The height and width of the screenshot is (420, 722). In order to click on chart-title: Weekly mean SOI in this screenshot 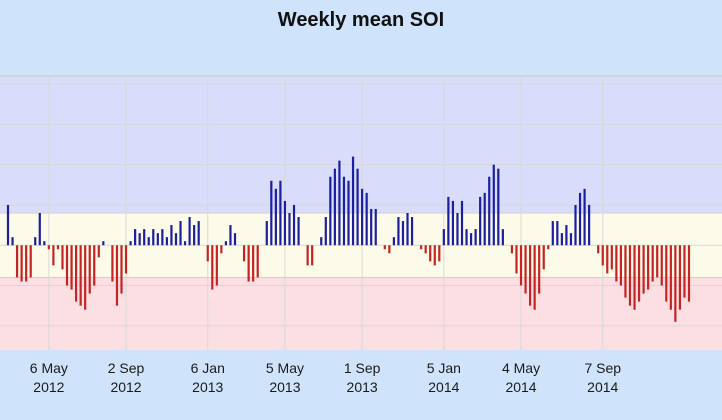, I will do `click(361, 20)`.